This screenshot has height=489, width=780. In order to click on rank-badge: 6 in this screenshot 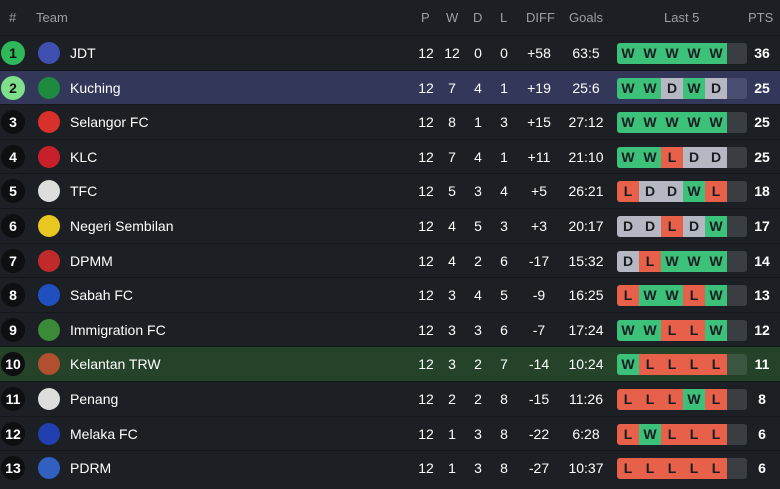, I will do `click(13, 225)`.